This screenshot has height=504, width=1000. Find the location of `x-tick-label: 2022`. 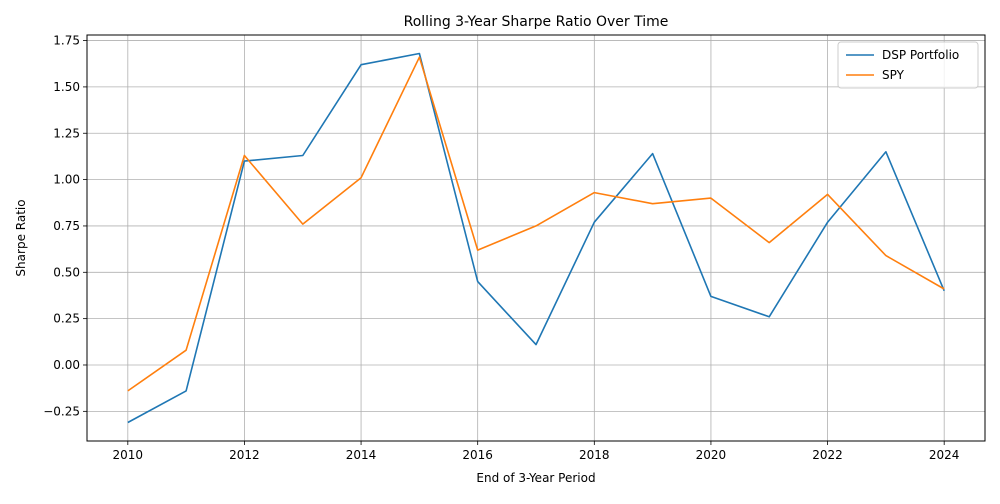

x-tick-label: 2022 is located at coordinates (827, 455).